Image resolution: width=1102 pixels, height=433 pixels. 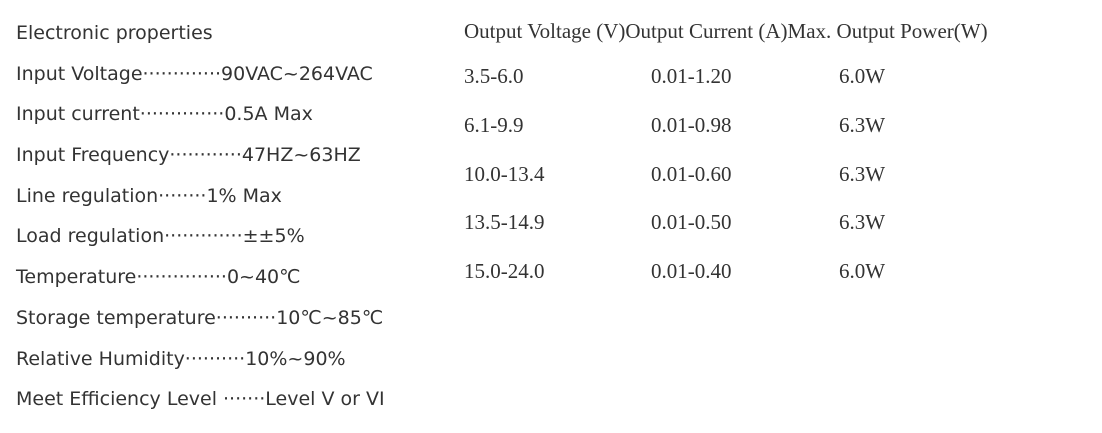 I want to click on cell-current: 0.01-1.20, so click(x=691, y=76).